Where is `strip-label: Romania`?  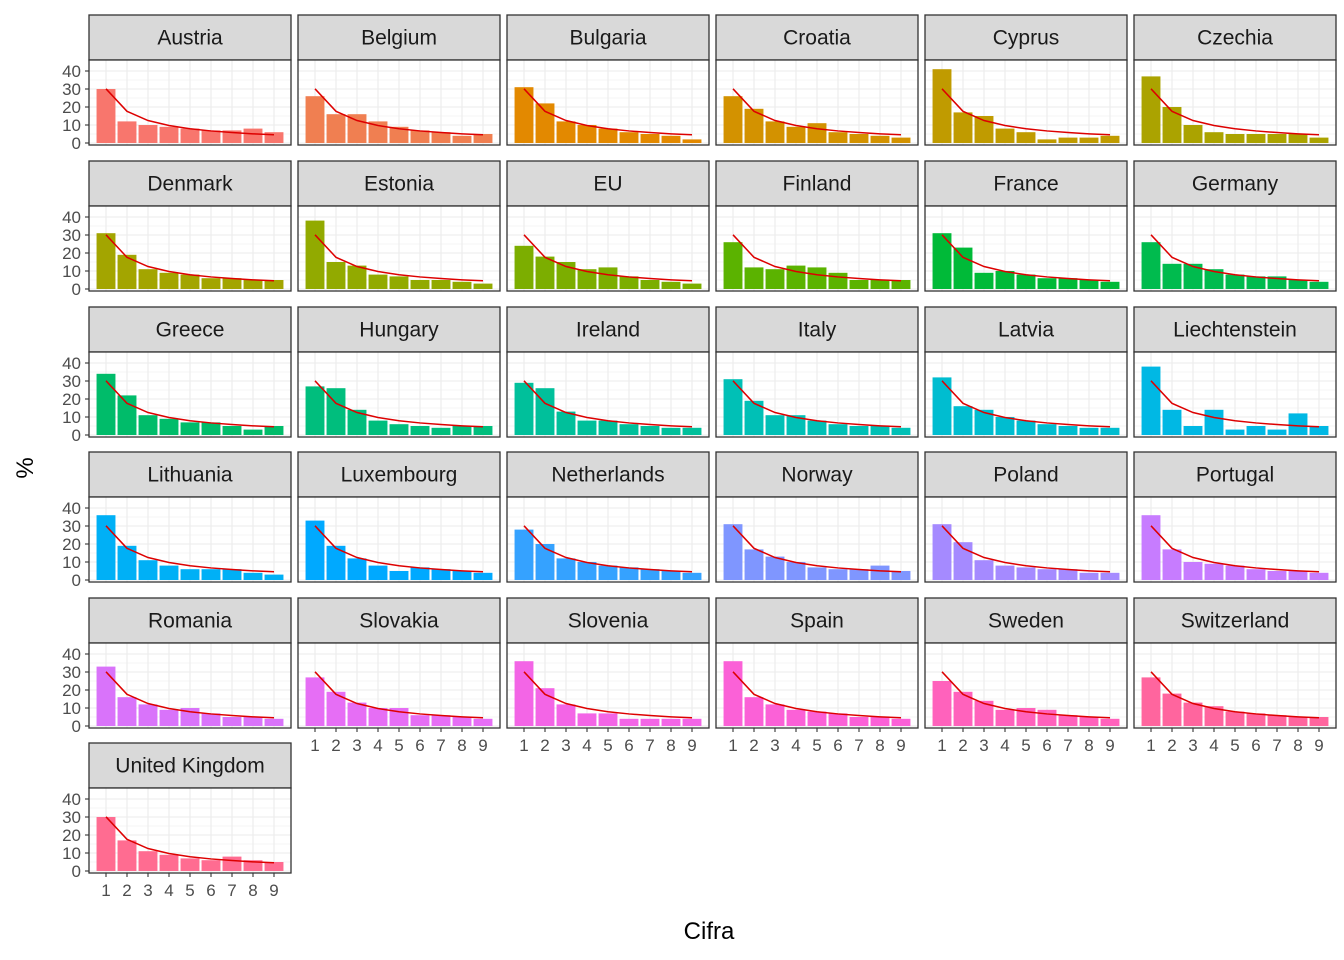 strip-label: Romania is located at coordinates (190, 621).